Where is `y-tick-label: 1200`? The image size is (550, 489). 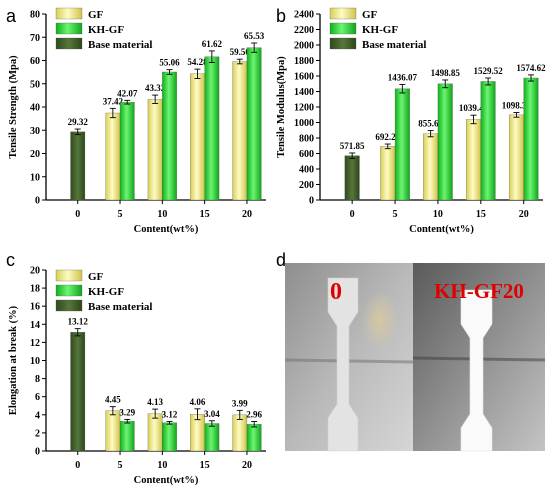 y-tick-label: 1200 is located at coordinates (304, 108).